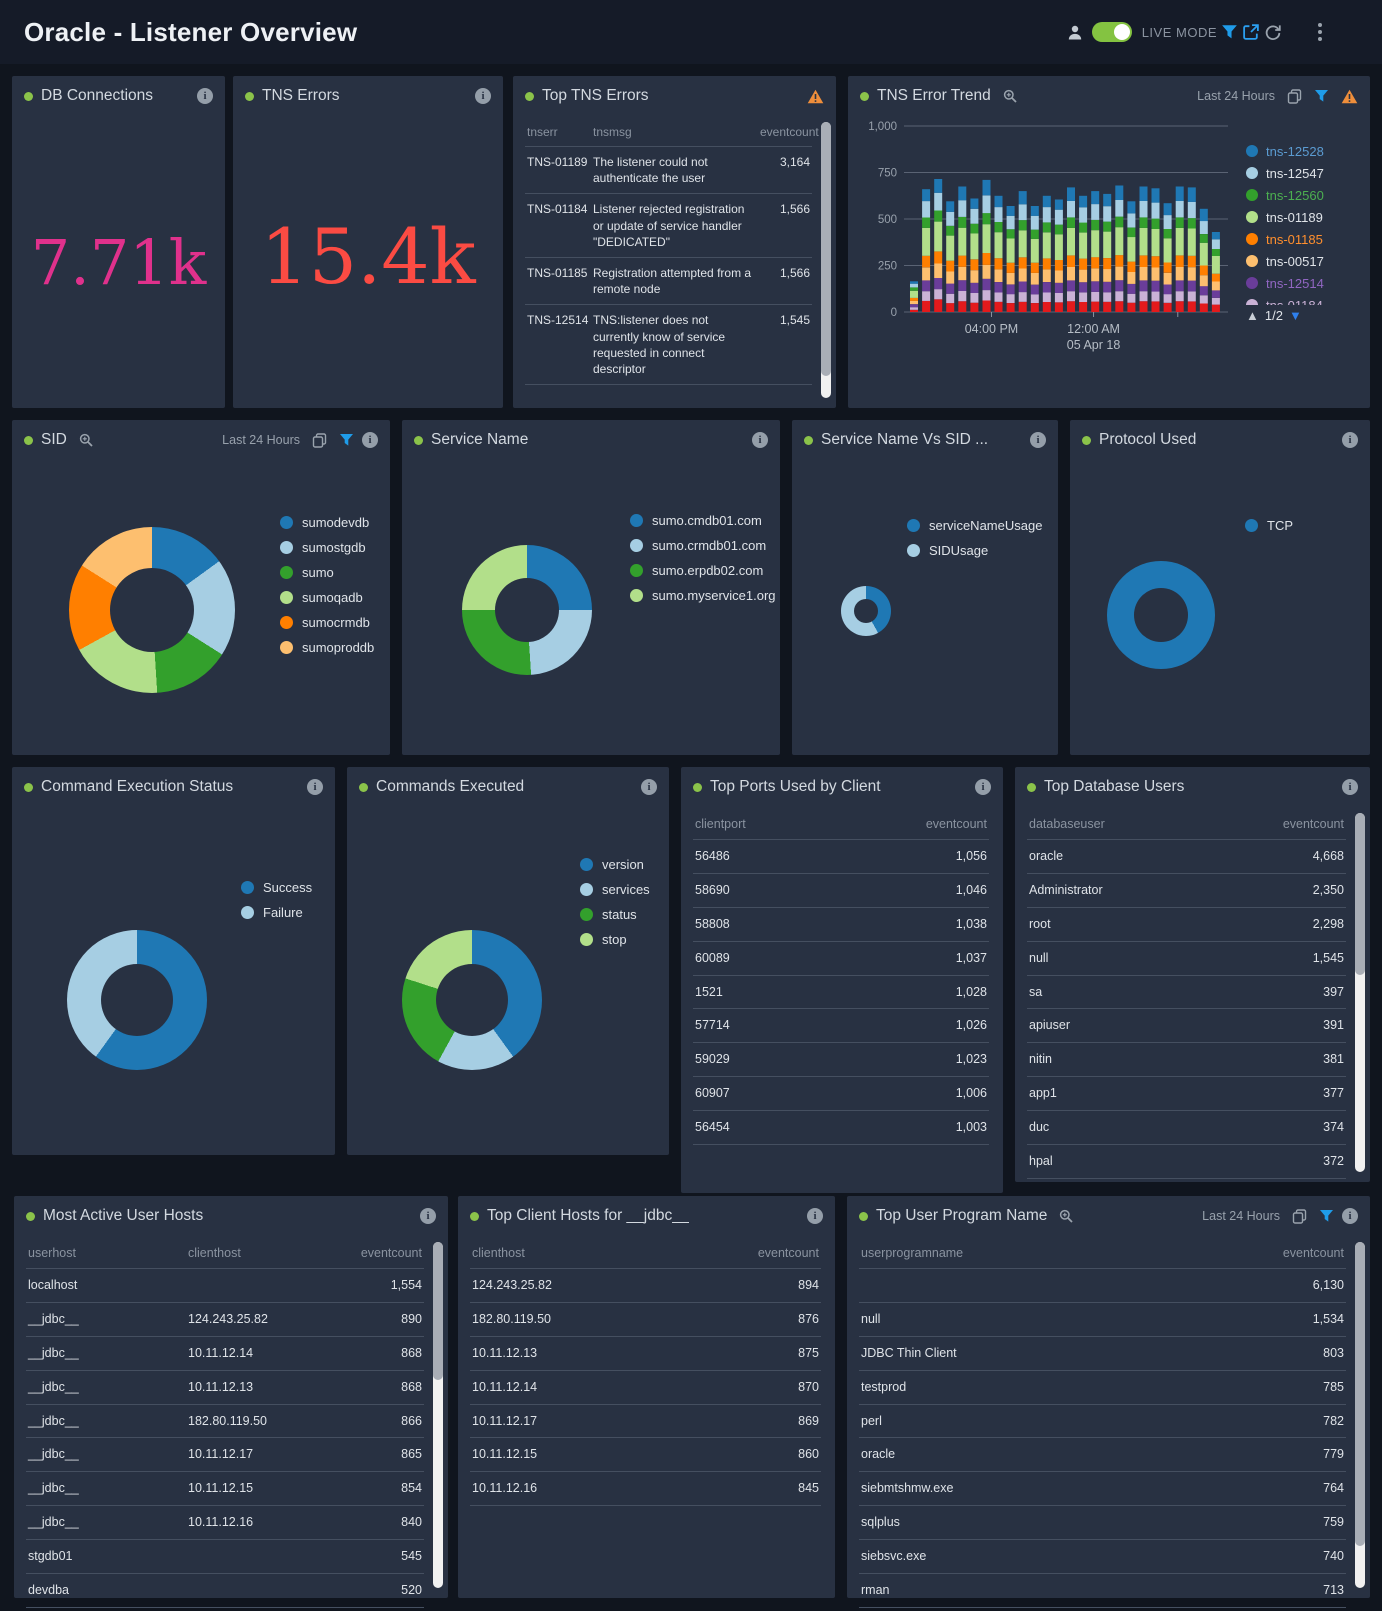 This screenshot has width=1382, height=1611. What do you see at coordinates (1305, 261) in the screenshot?
I see `legend-item: tns-00517` at bounding box center [1305, 261].